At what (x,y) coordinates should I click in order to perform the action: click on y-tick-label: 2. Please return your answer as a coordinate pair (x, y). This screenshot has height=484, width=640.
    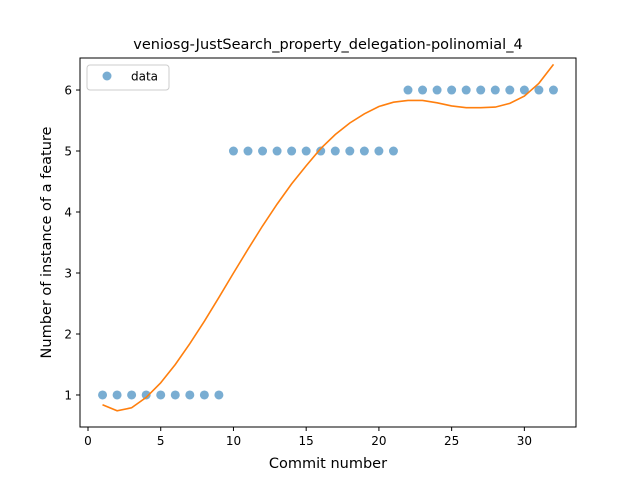
    Looking at the image, I should click on (68, 334).